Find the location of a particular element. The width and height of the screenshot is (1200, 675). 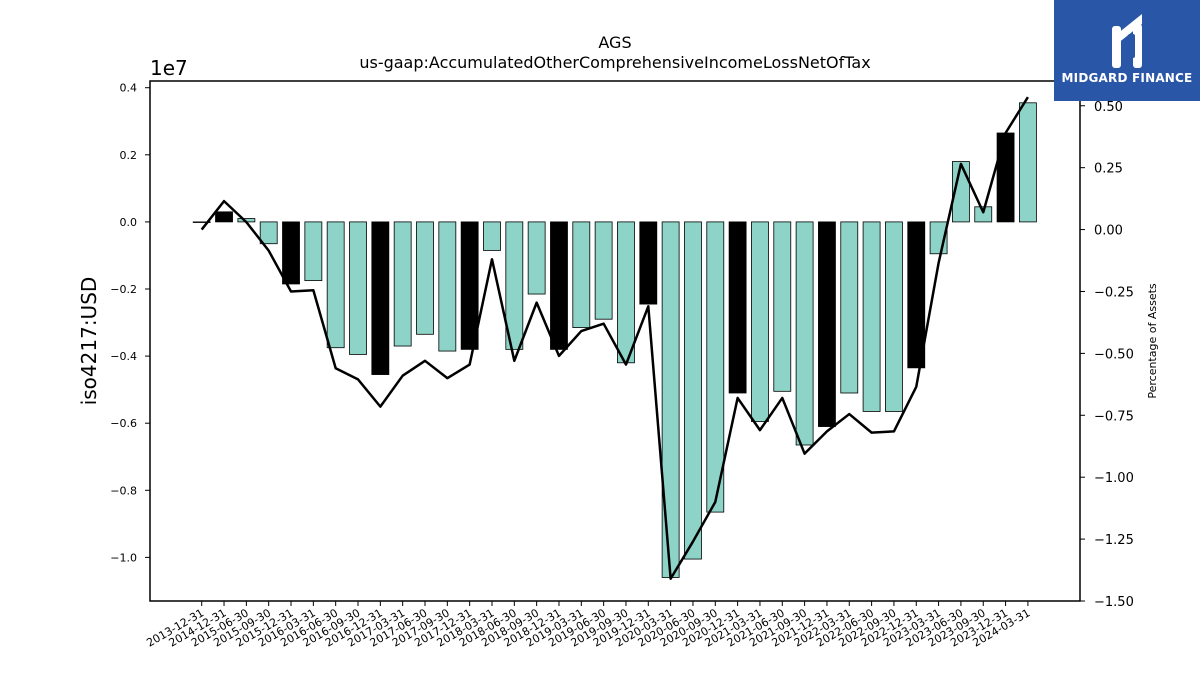

y-tick-label: −0.6 is located at coordinates (123, 423).